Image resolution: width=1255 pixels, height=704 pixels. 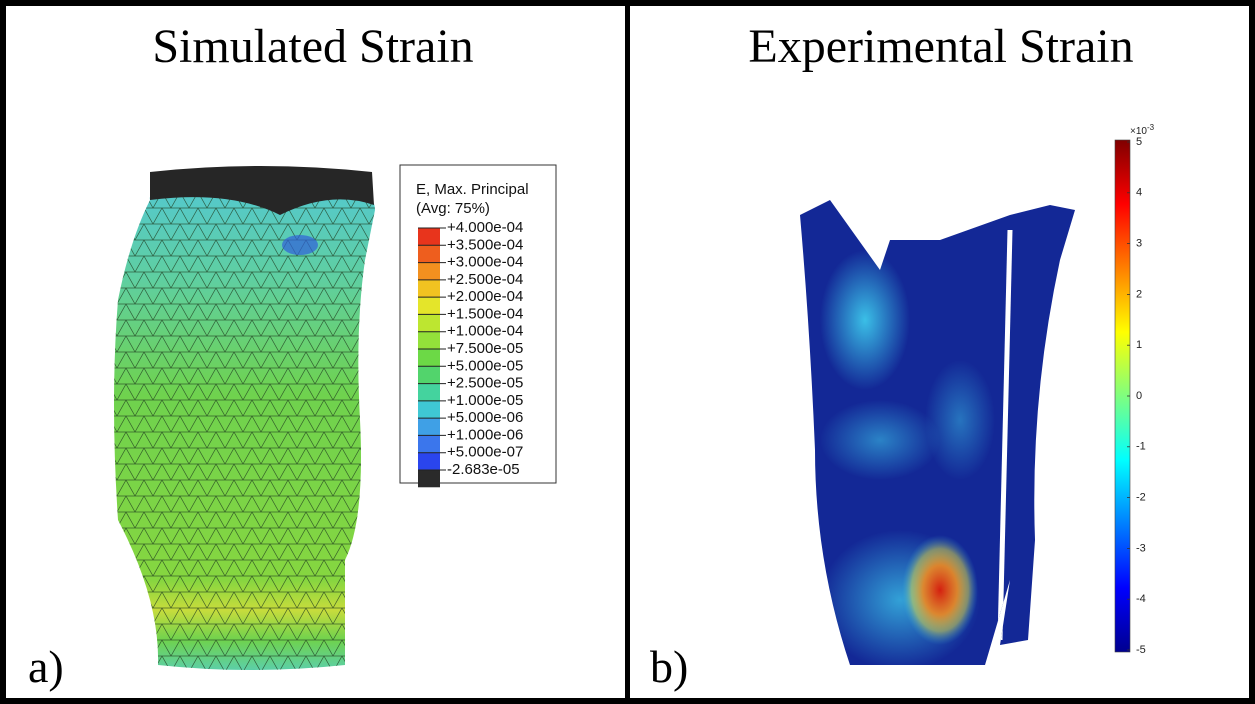 I want to click on legend-subtitle: (Avg: 75%), so click(x=453, y=208).